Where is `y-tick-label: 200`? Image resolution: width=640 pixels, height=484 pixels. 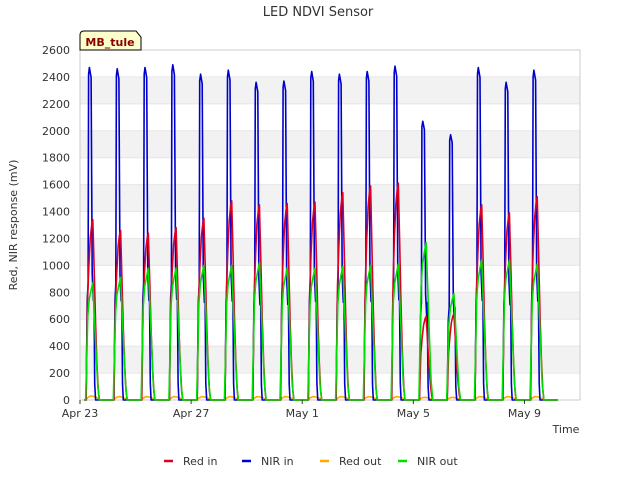
y-tick-label: 200 is located at coordinates (59, 373).